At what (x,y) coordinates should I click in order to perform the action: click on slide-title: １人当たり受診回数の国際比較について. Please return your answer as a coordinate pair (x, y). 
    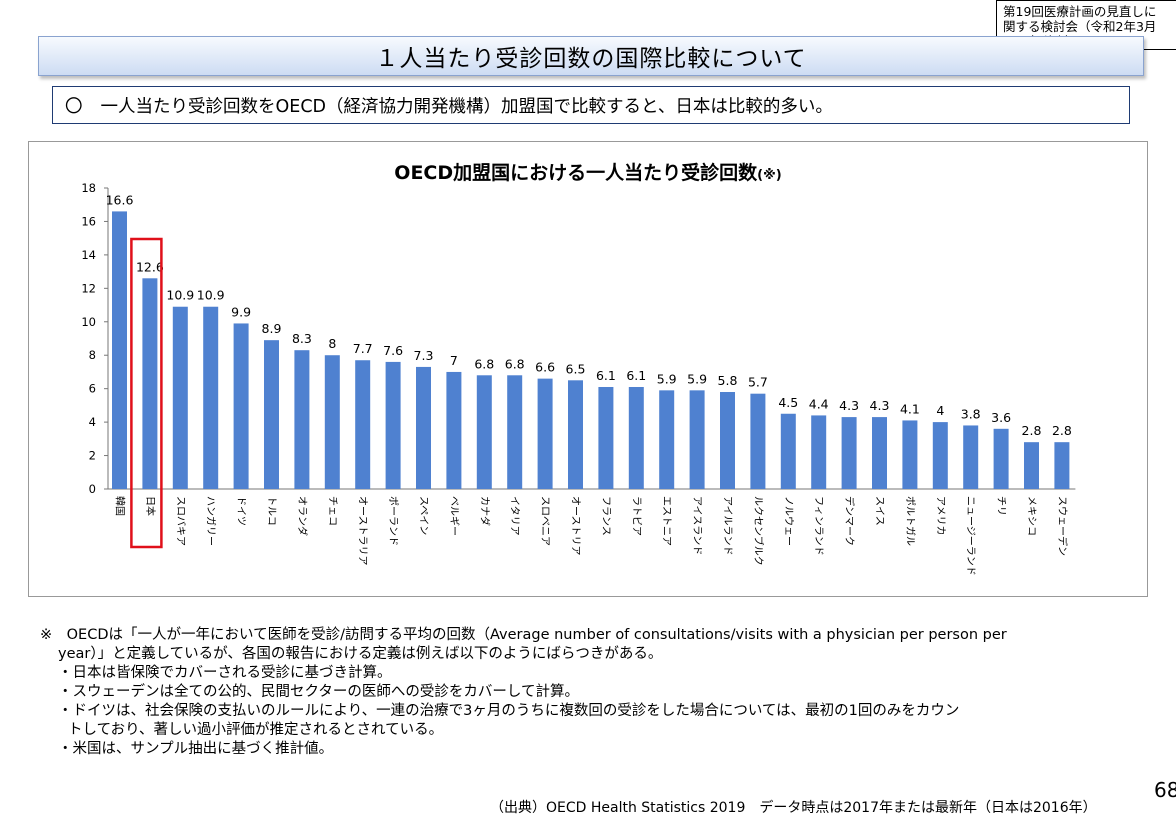
    Looking at the image, I should click on (591, 56).